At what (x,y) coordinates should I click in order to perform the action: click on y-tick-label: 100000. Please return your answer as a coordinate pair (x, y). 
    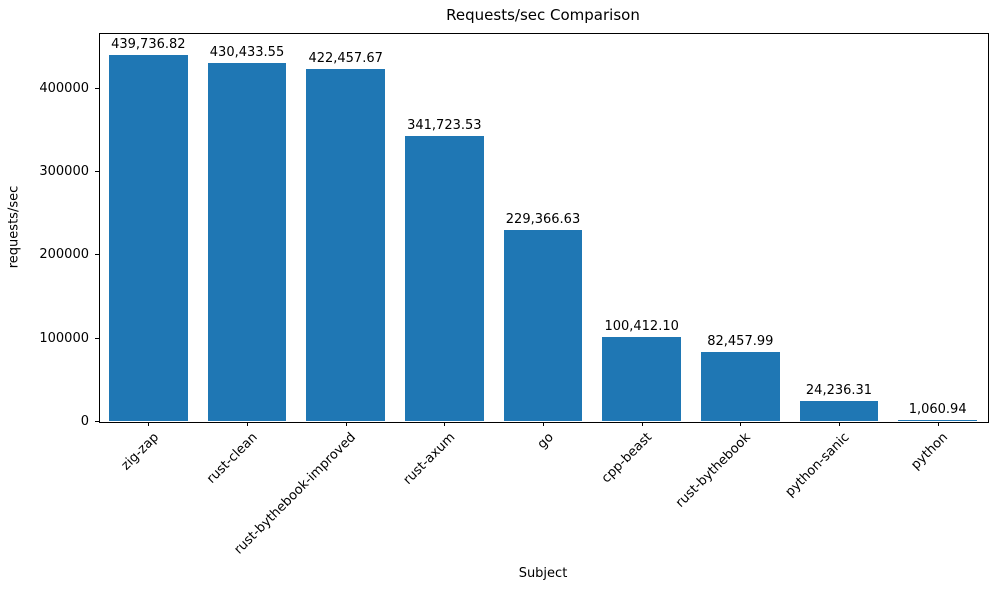
    Looking at the image, I should click on (64, 338).